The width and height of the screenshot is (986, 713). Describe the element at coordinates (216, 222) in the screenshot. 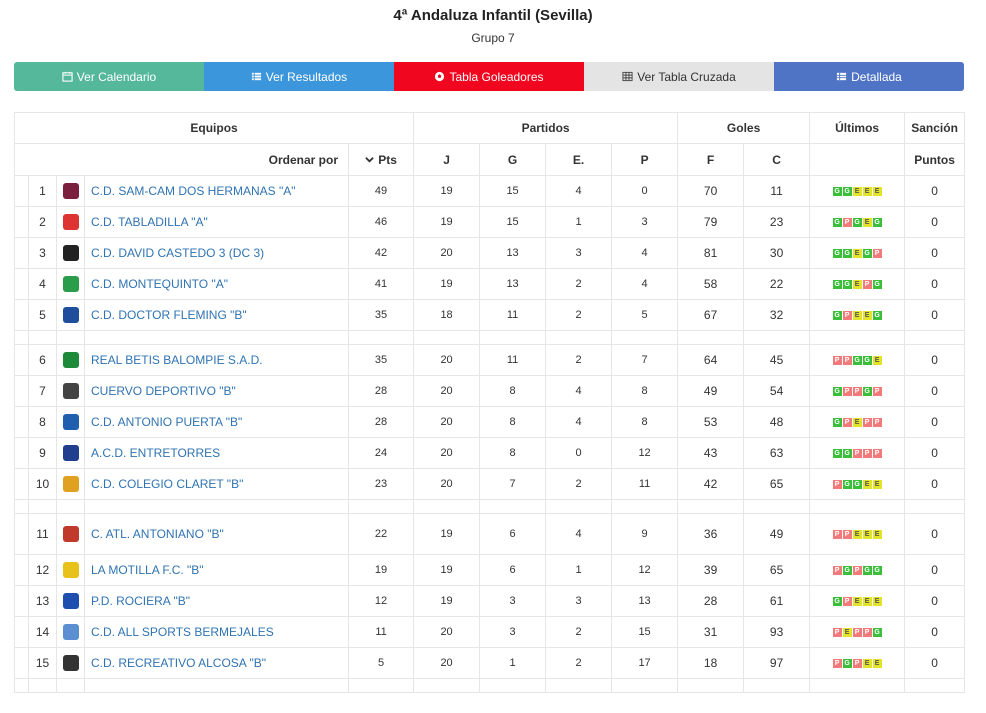

I see `team-name-link: C.D. TABLADILLA "A"` at that location.